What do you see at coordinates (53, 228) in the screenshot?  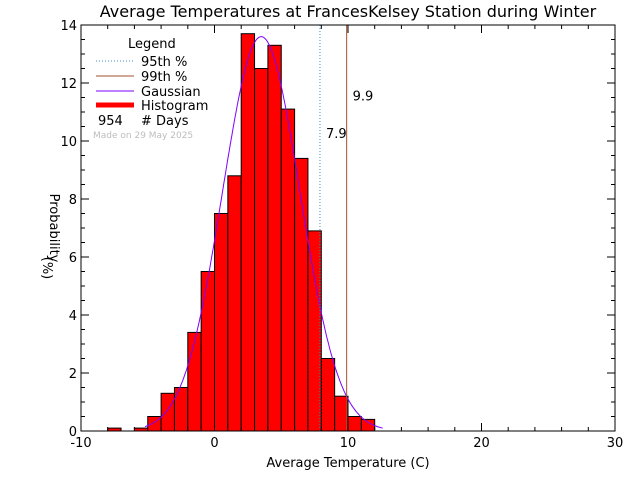 I see `y-axis-label: Probability` at bounding box center [53, 228].